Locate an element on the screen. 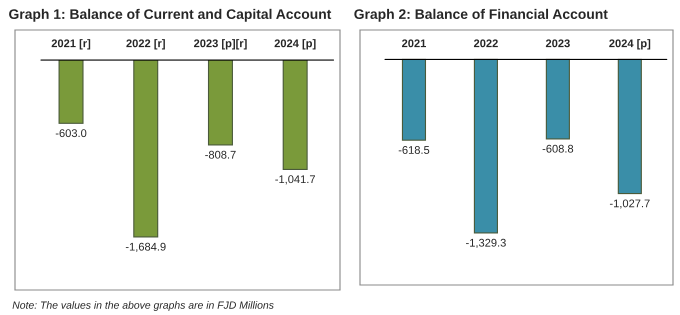  x-tick-label: 2021 is located at coordinates (414, 43).